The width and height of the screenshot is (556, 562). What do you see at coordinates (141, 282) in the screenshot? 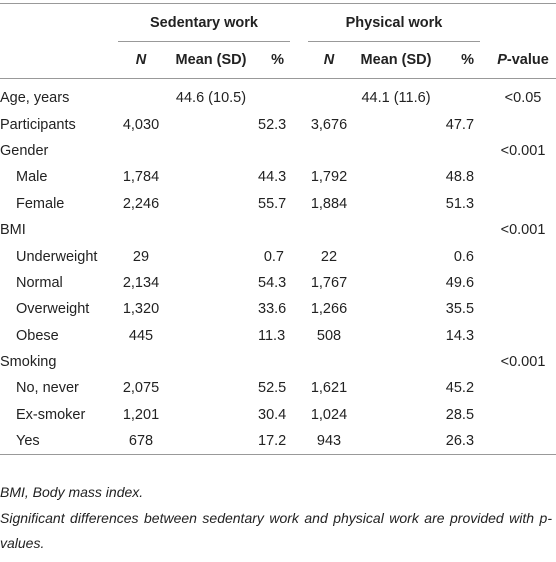
I see `table-cell: 2,134` at bounding box center [141, 282].